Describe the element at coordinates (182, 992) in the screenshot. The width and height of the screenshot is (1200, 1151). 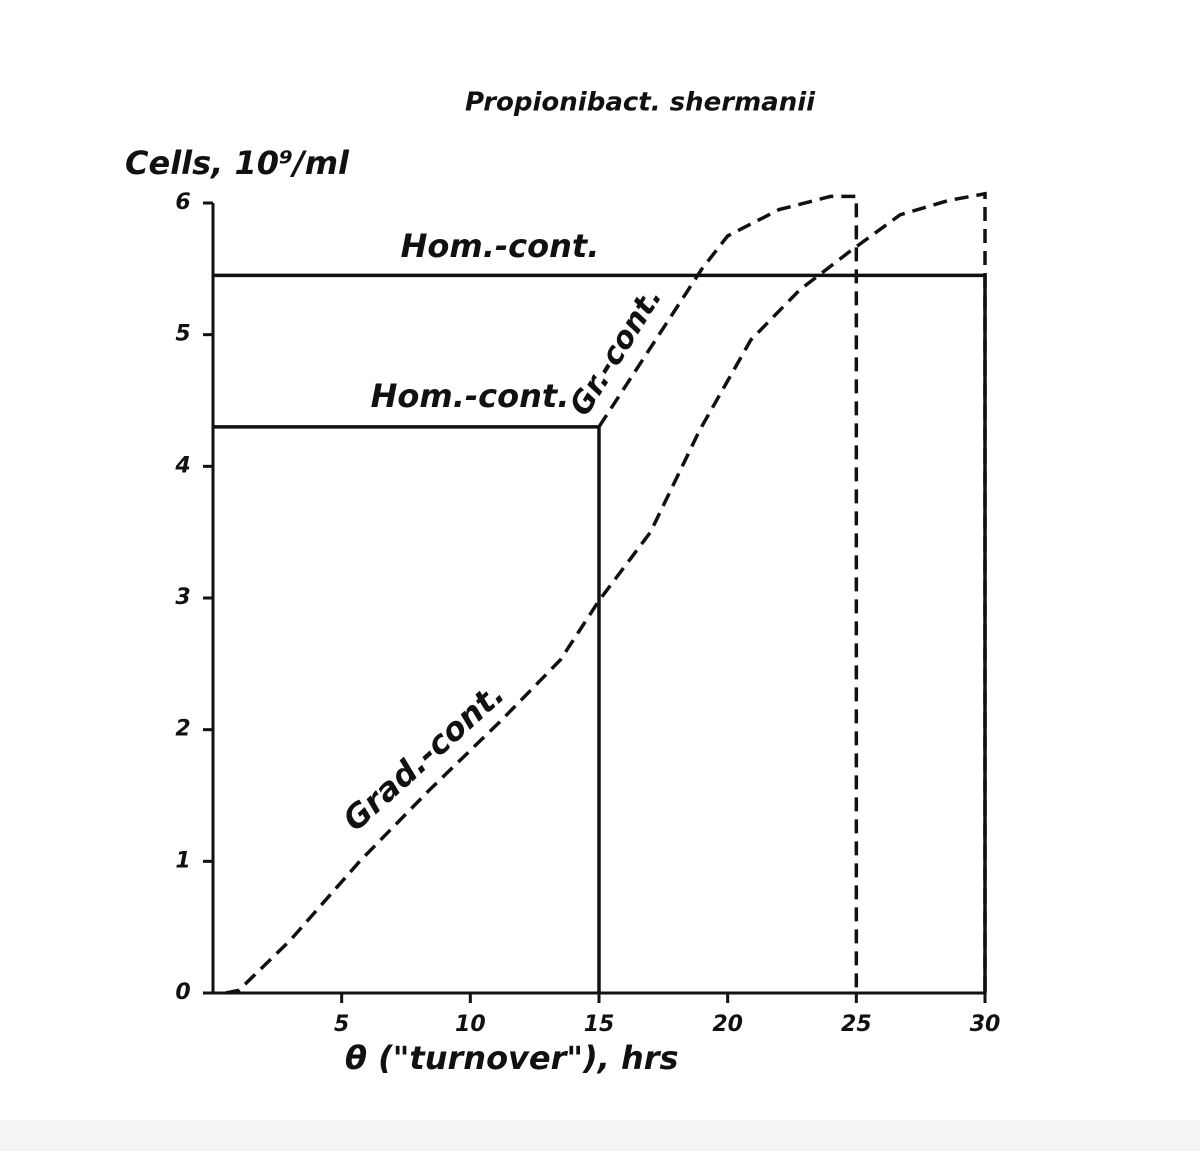
I see `y-tick-label: 0` at that location.